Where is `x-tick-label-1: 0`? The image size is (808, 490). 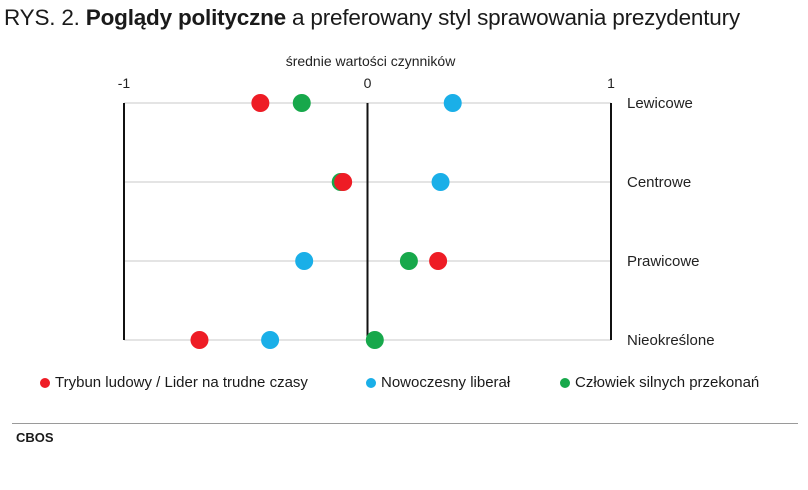
x-tick-label-1: 0 is located at coordinates (368, 83).